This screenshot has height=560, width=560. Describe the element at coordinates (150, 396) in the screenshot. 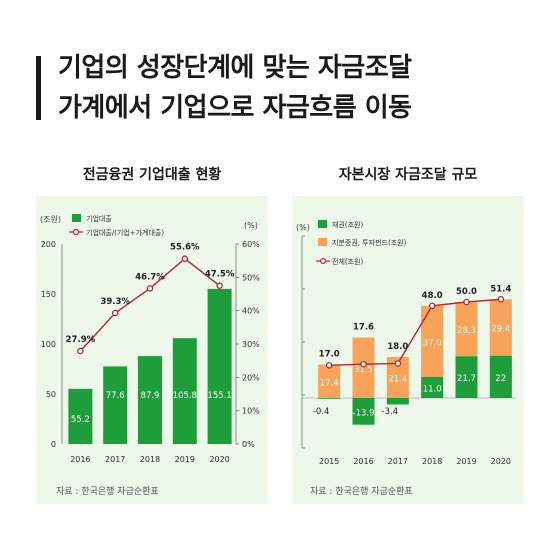

I see `bar-data-label: 87.9` at that location.